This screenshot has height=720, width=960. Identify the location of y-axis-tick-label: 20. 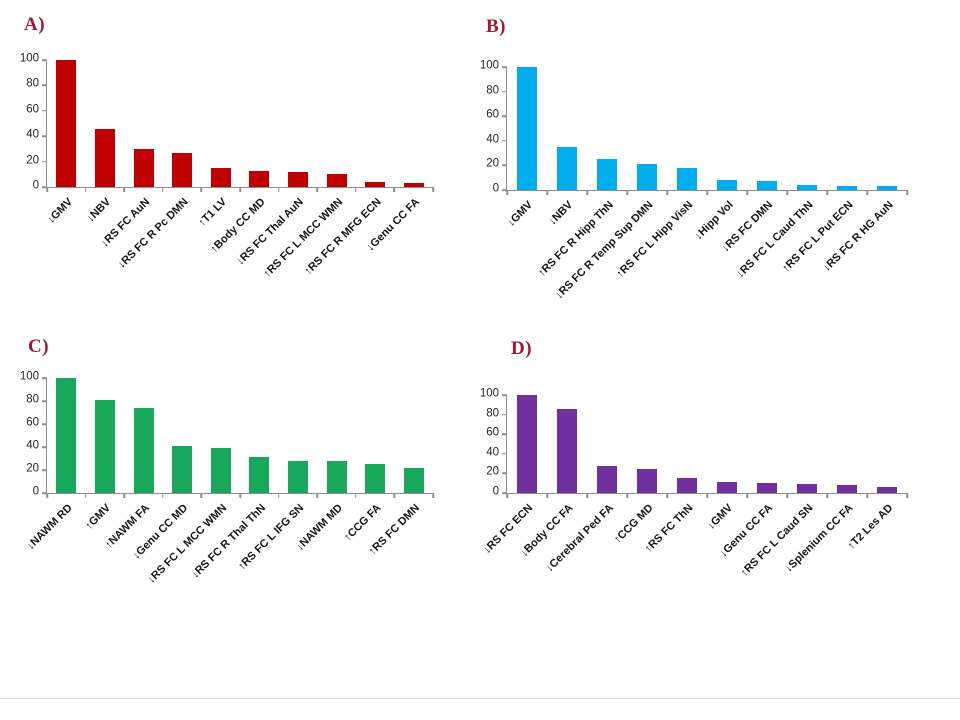
(32, 468).